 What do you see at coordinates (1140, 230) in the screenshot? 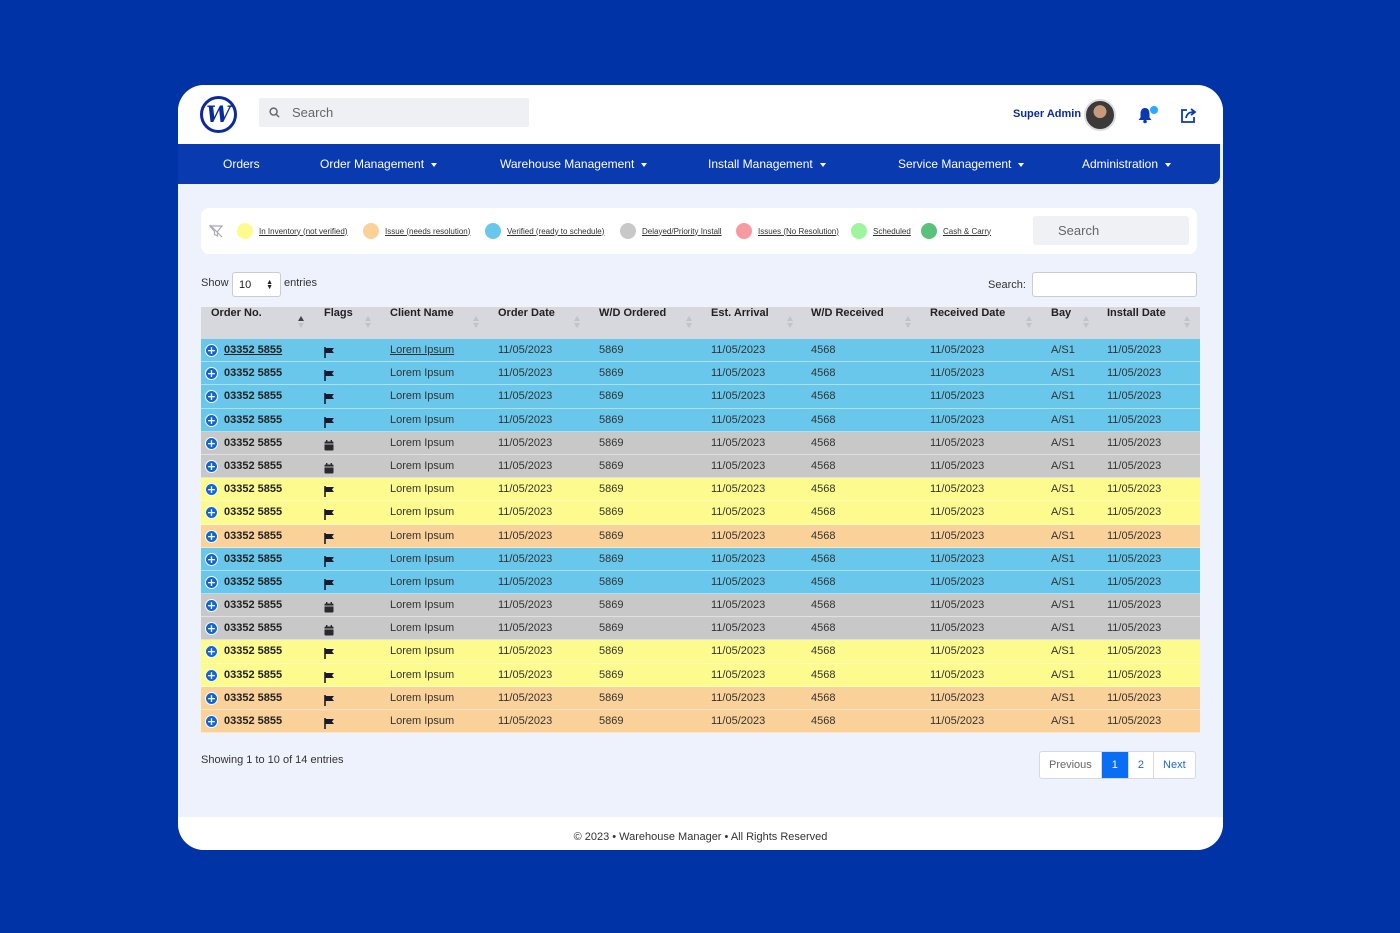
I see `legend-search-input` at bounding box center [1140, 230].